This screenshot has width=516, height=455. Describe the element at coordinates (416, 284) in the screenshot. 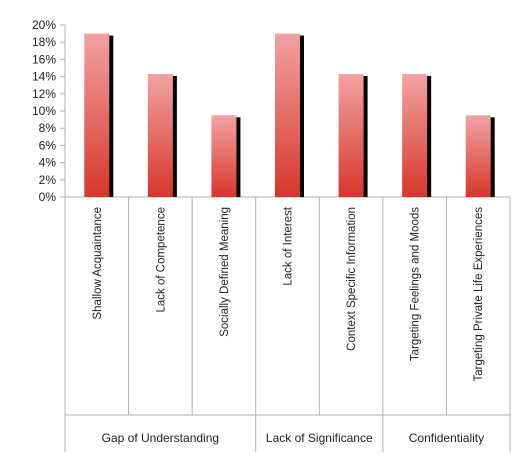

I see `category-label: Targeting Feelings and Moods` at that location.